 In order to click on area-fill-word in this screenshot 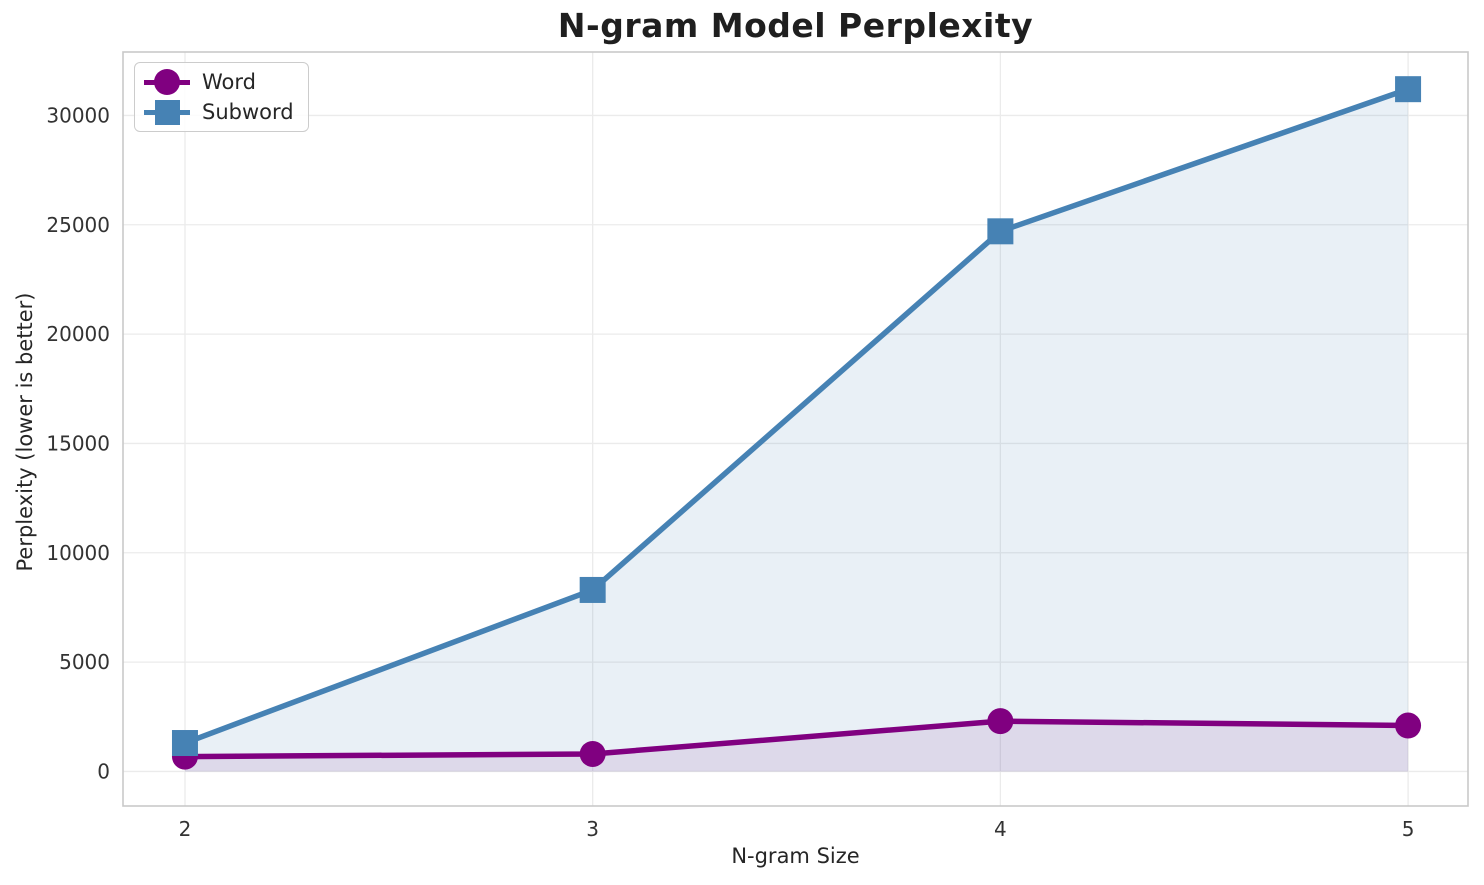, I will do `click(796, 746)`.